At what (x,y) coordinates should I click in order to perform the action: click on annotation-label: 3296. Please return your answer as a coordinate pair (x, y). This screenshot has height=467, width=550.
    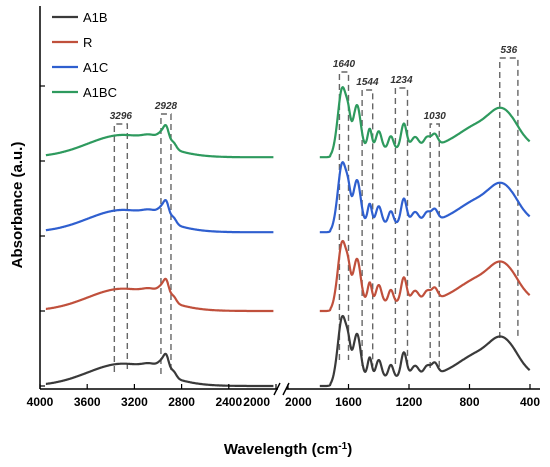
    Looking at the image, I should click on (121, 116).